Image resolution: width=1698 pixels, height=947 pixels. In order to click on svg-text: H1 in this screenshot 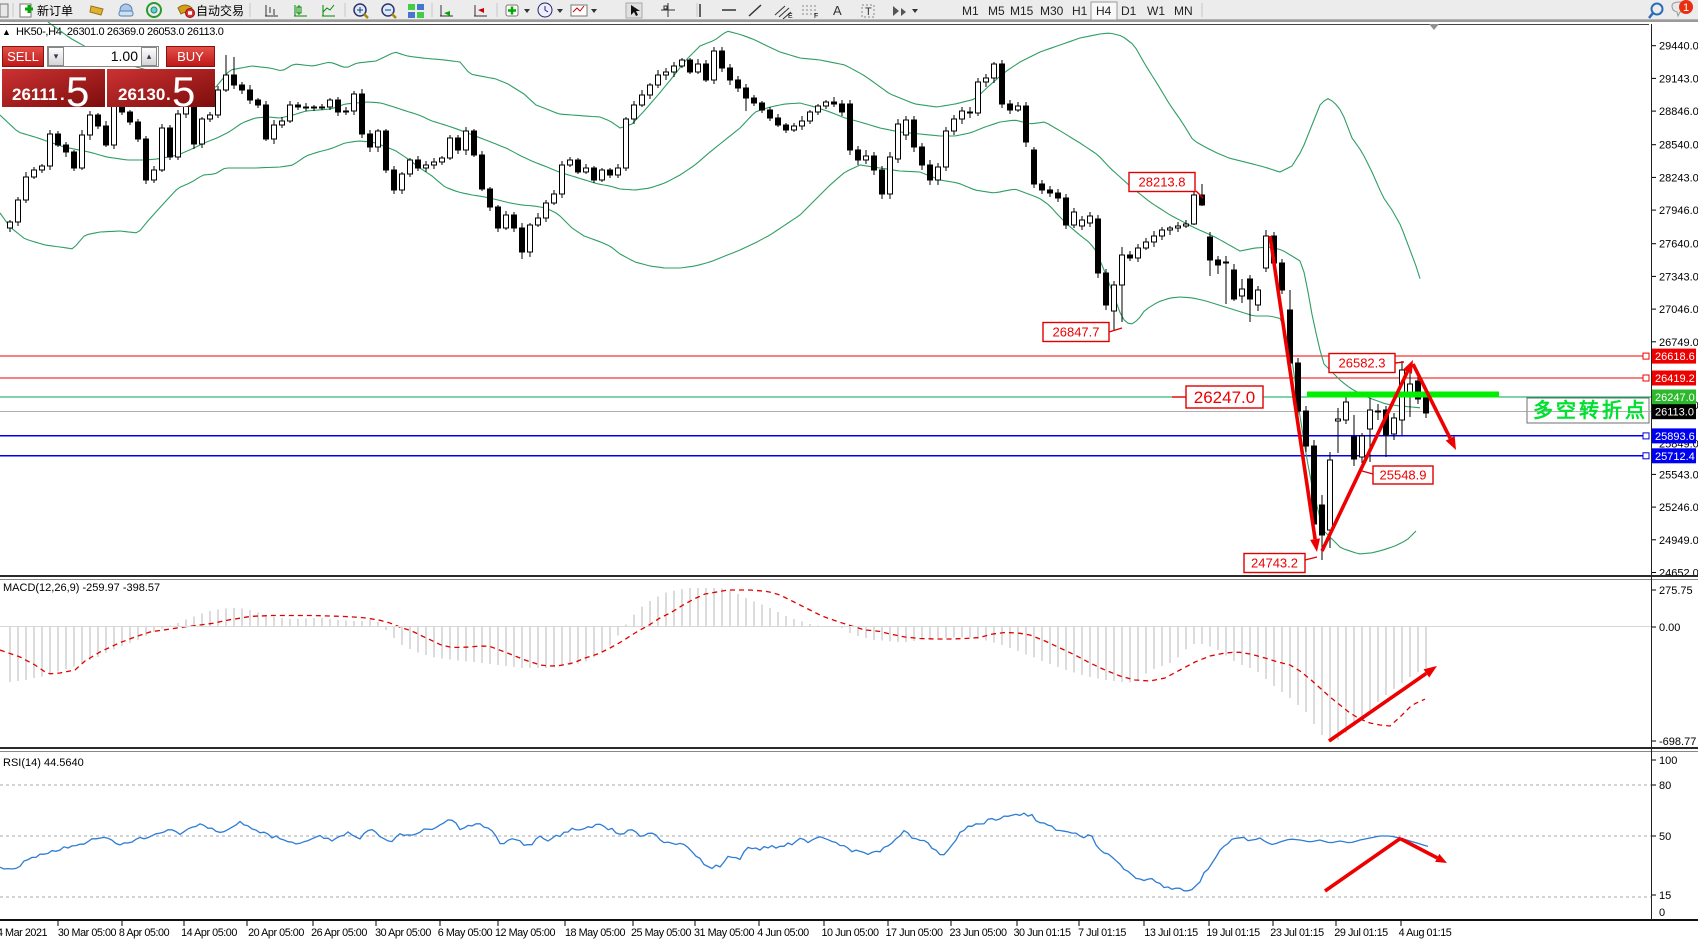, I will do `click(1080, 11)`.